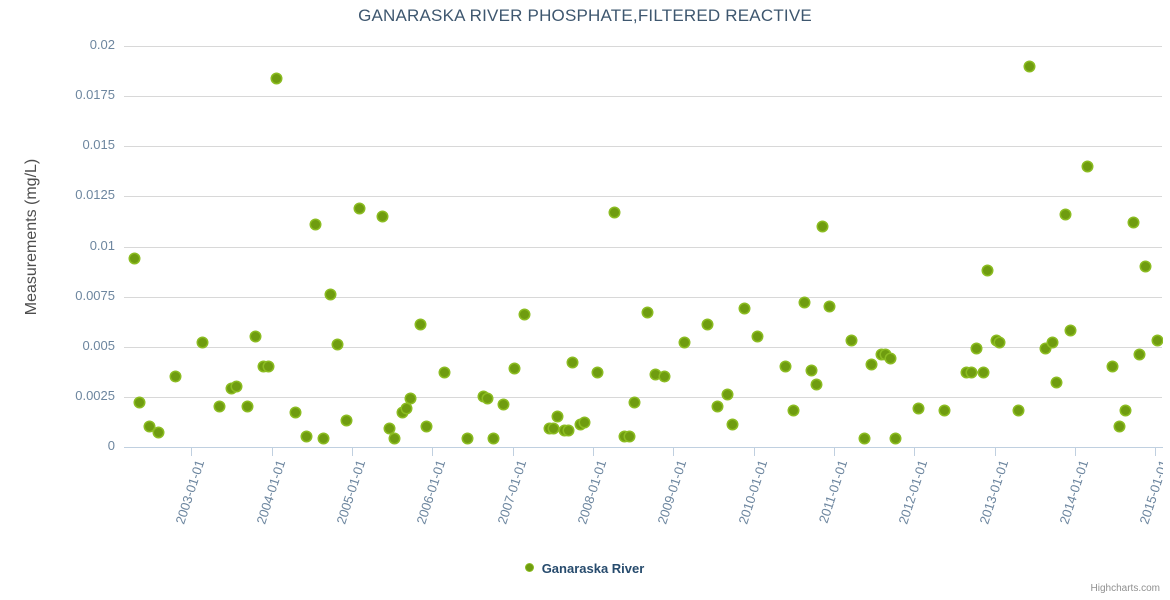 The height and width of the screenshot is (600, 1170). I want to click on x-axis-tick-mark, so click(1075, 452).